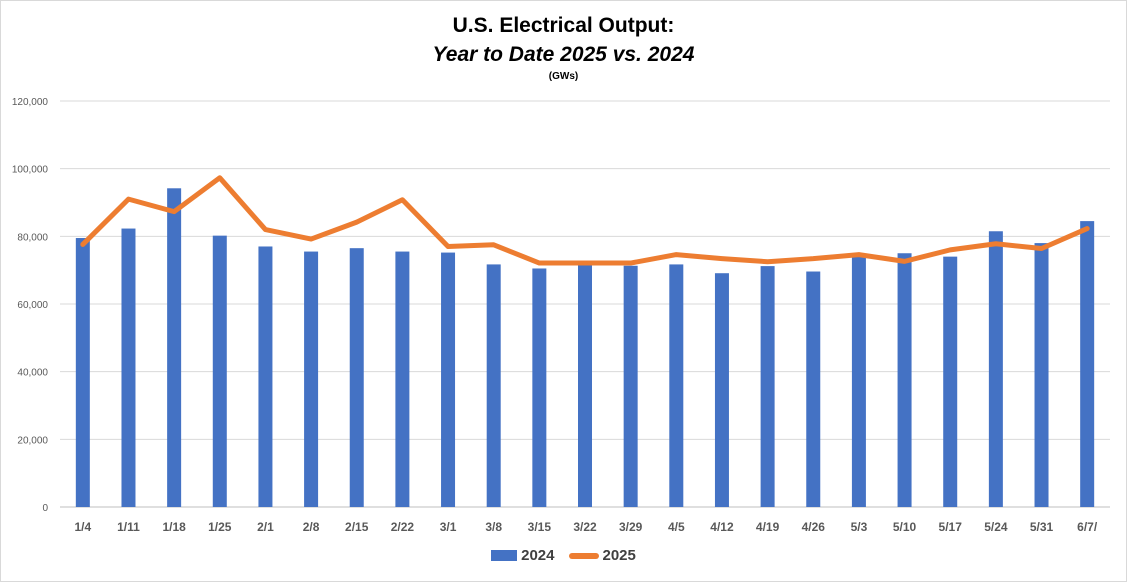 Image resolution: width=1127 pixels, height=582 pixels. Describe the element at coordinates (32, 237) in the screenshot. I see `y-tick-label: 80,000` at that location.